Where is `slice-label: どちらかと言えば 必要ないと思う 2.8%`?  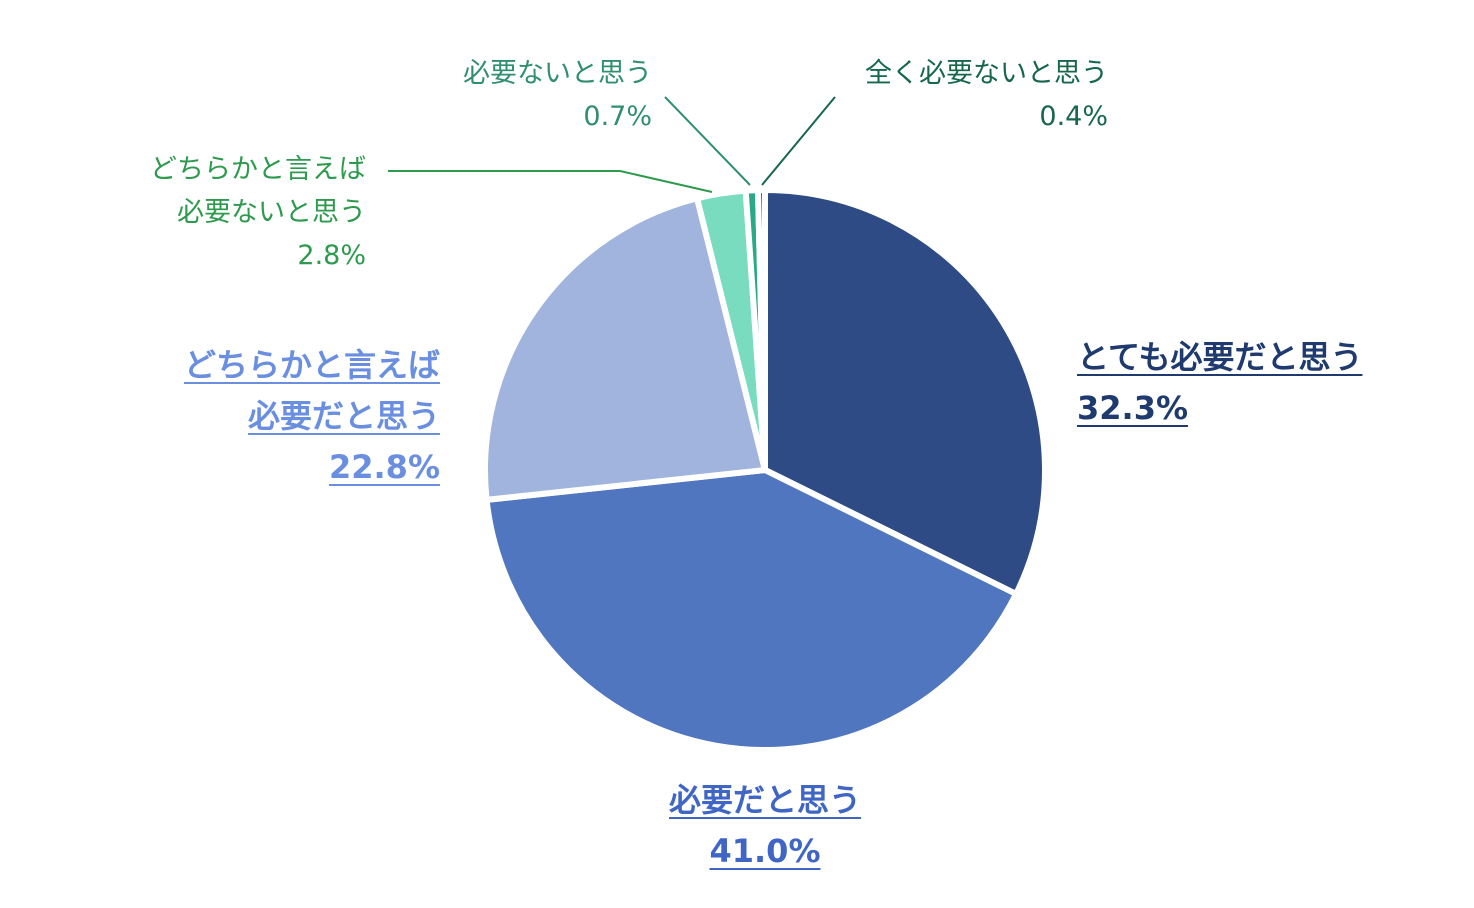
slice-label: どちらかと言えば 必要ないと思う 2.8% is located at coordinates (258, 213).